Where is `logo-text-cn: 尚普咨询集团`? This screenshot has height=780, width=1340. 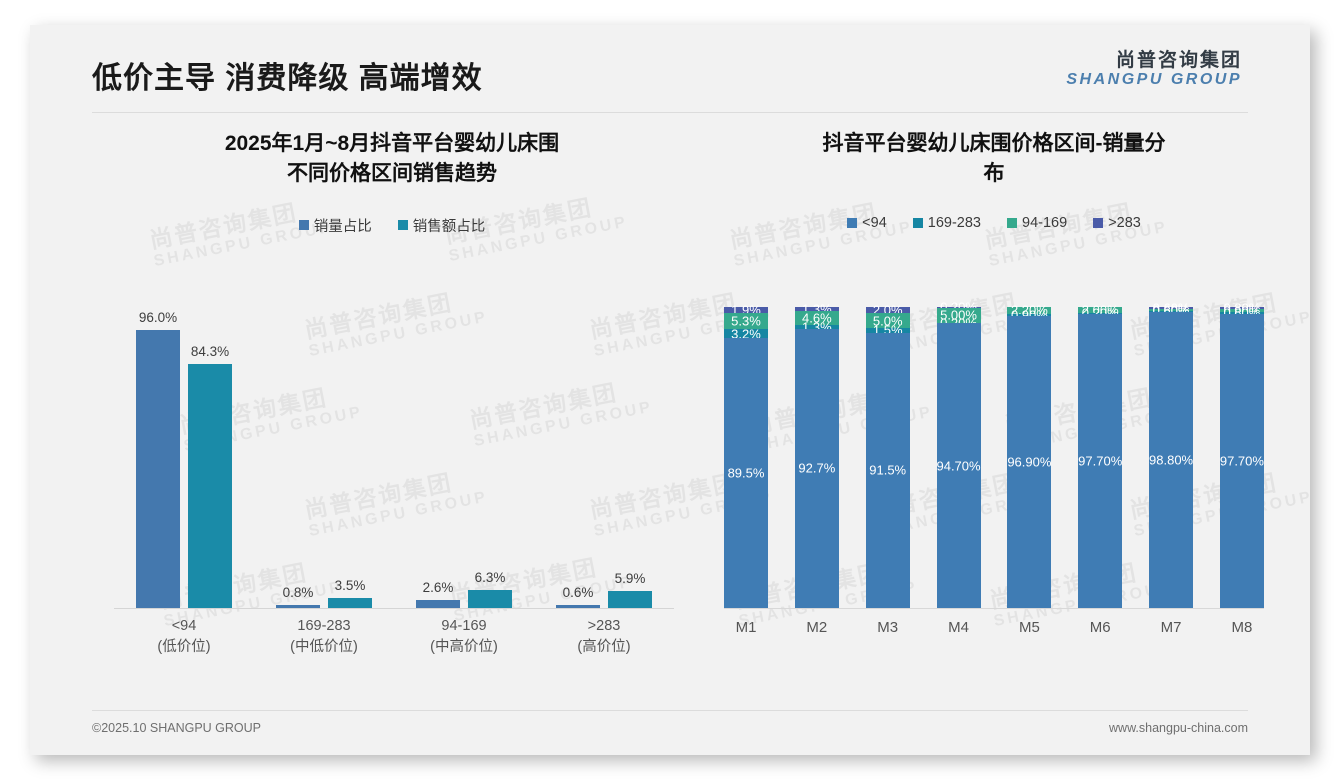 logo-text-cn: 尚普咨询集团 is located at coordinates (1178, 60).